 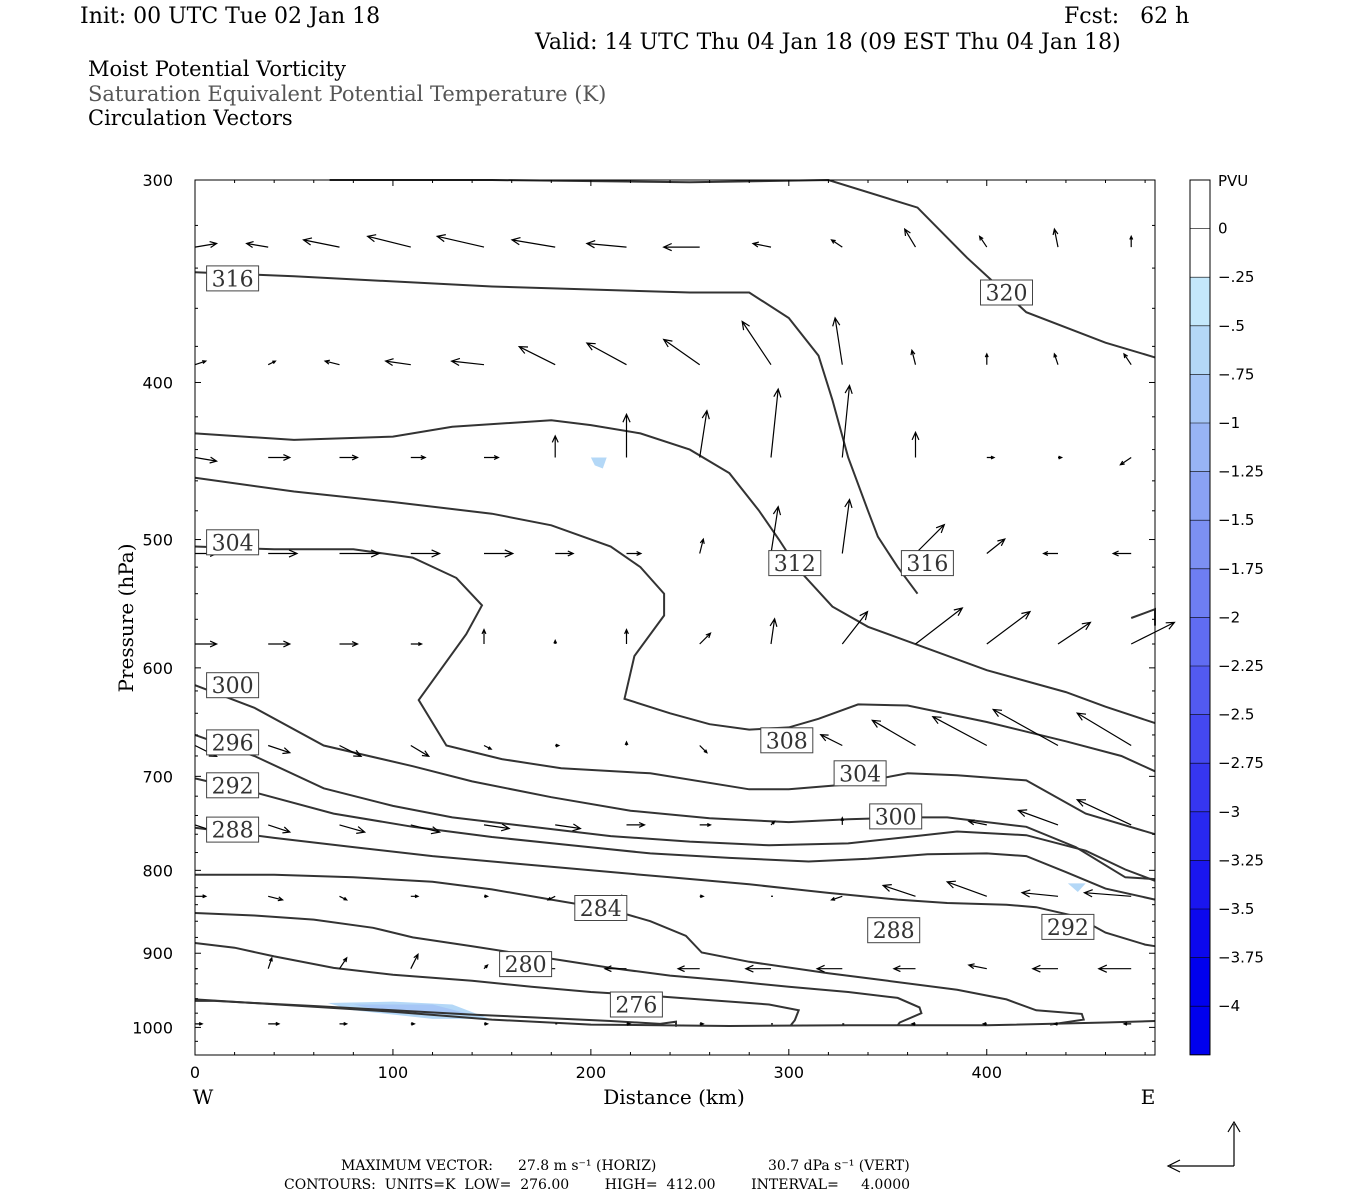 What do you see at coordinates (1229, 423) in the screenshot?
I see `colorbar-tick-label: −1` at bounding box center [1229, 423].